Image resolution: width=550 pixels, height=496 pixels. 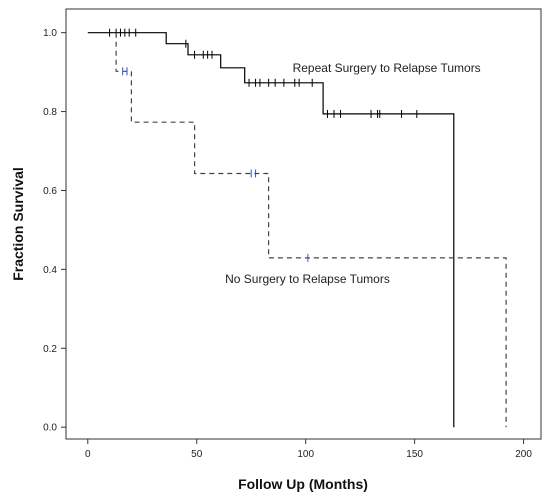 I want to click on y-tick-label: 0.4, so click(x=50, y=270).